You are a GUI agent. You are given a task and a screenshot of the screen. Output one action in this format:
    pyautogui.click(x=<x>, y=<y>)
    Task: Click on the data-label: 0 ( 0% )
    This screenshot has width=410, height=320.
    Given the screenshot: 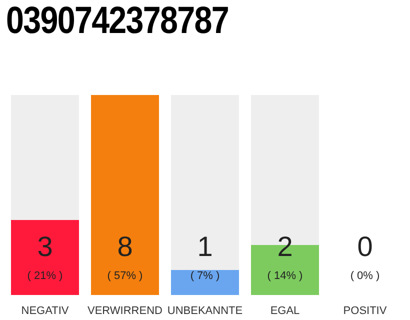 What is the action you would take?
    pyautogui.click(x=365, y=256)
    